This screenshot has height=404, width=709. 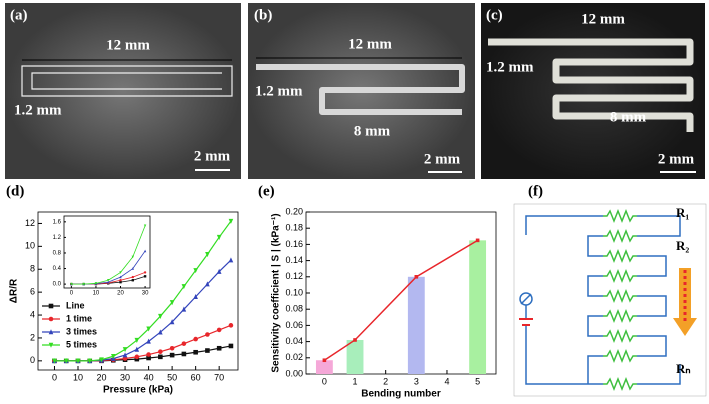 I want to click on y-tick-label: 0.02, so click(x=294, y=357).